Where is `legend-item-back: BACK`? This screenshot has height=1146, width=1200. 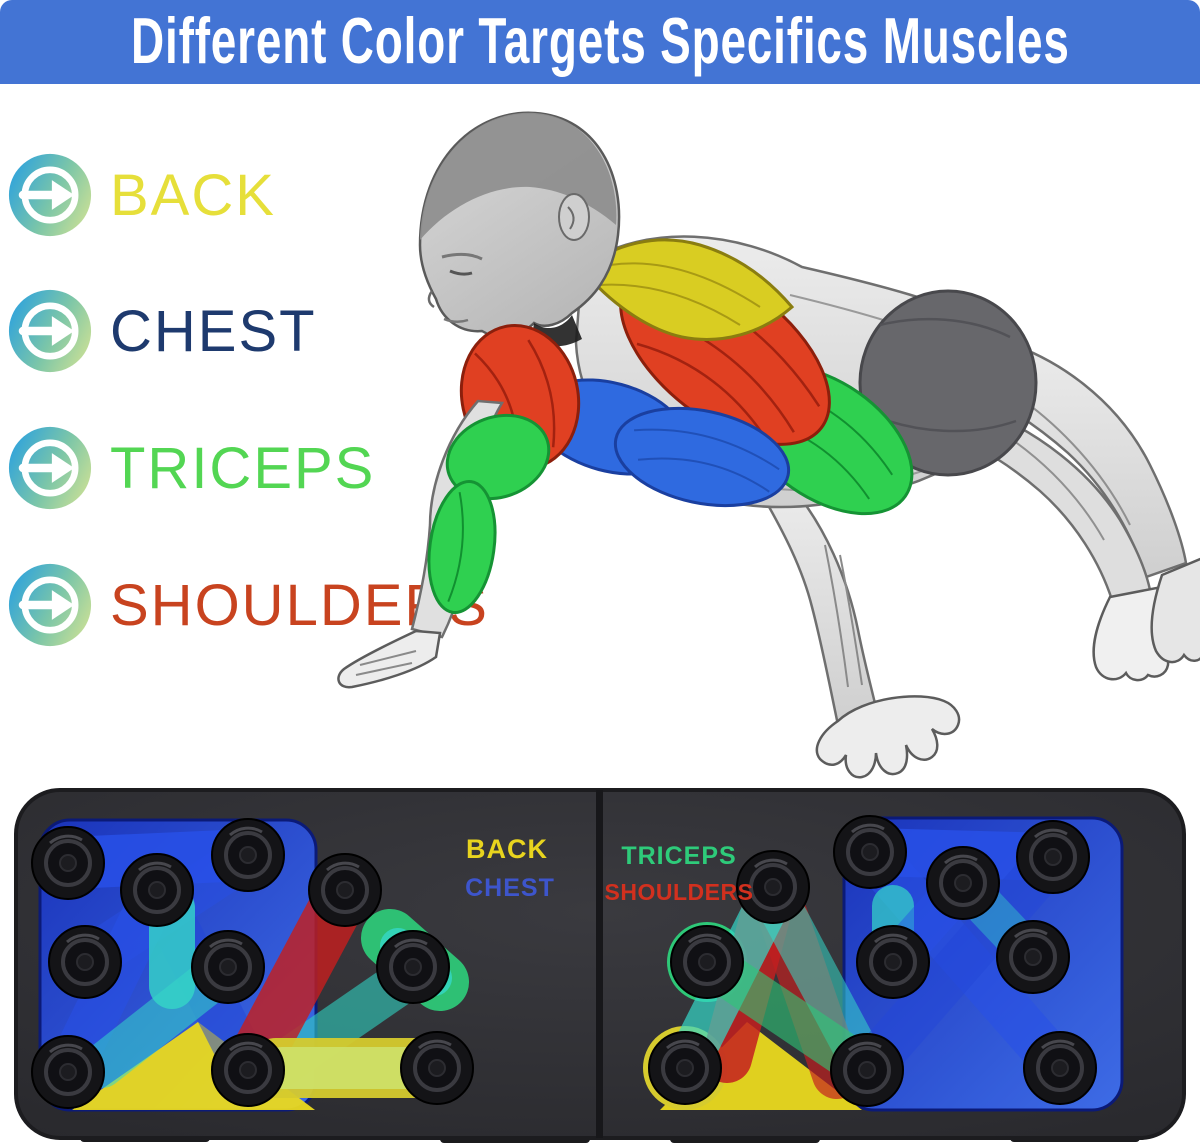
legend-item-back: BACK is located at coordinates (142, 195).